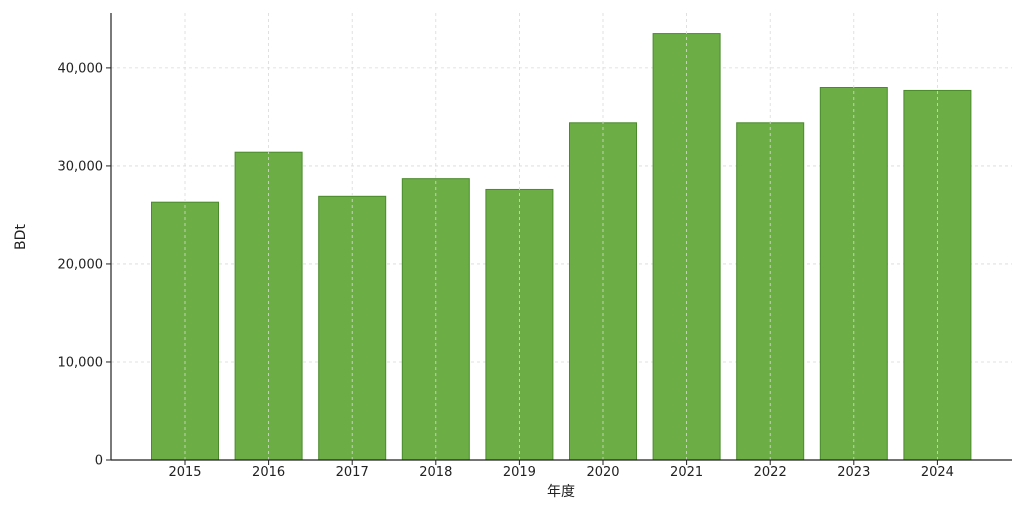  Describe the element at coordinates (268, 306) in the screenshot. I see `bar-2016` at that location.